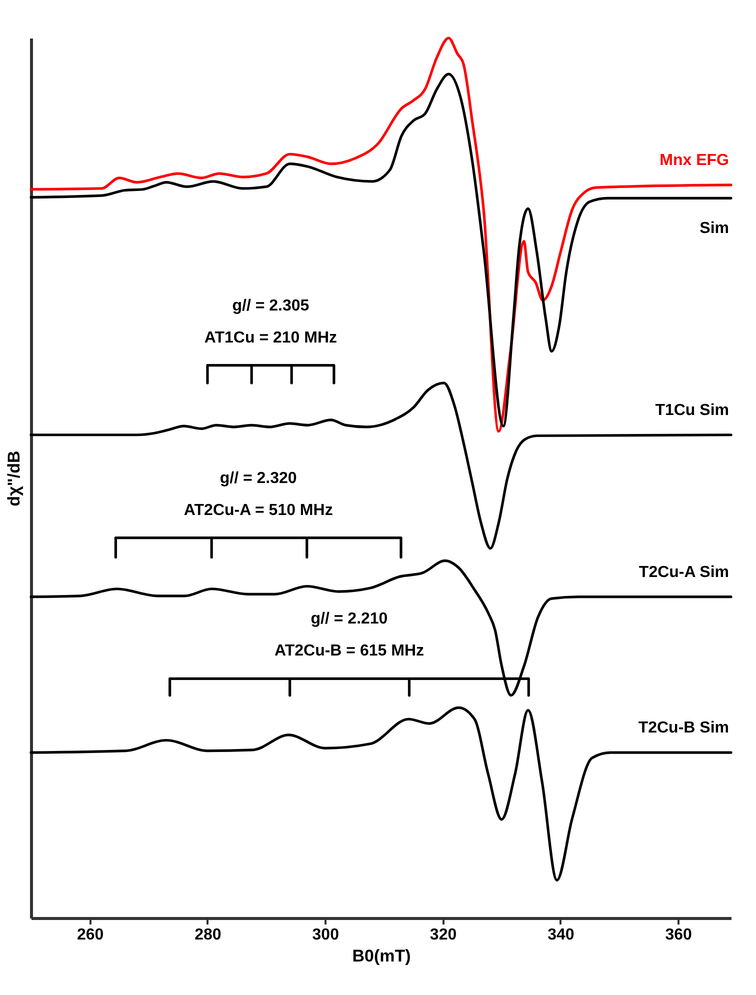  Describe the element at coordinates (694, 160) in the screenshot. I see `series-label: Mnx EFG` at that location.